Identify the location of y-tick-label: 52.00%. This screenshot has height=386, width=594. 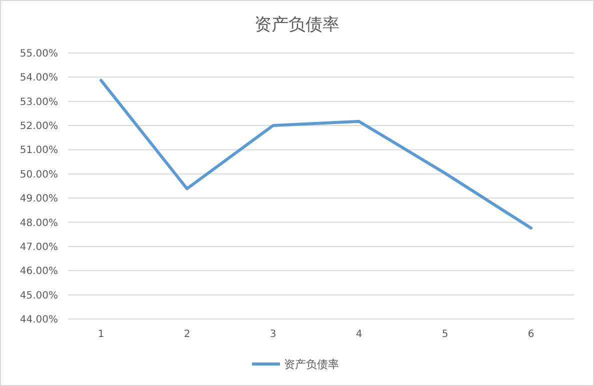
(39, 126).